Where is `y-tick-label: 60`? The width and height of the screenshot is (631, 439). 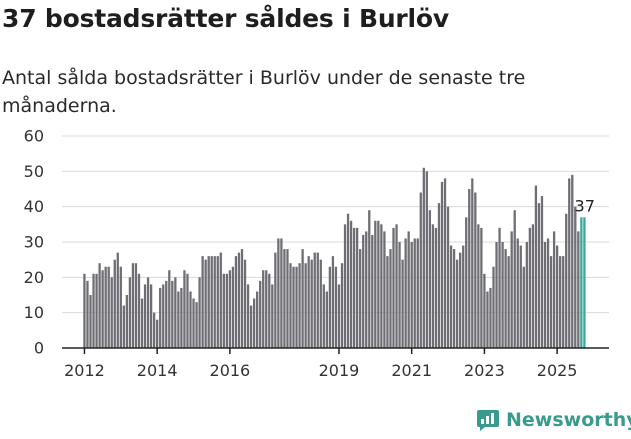 y-tick-label: 60 is located at coordinates (34, 136).